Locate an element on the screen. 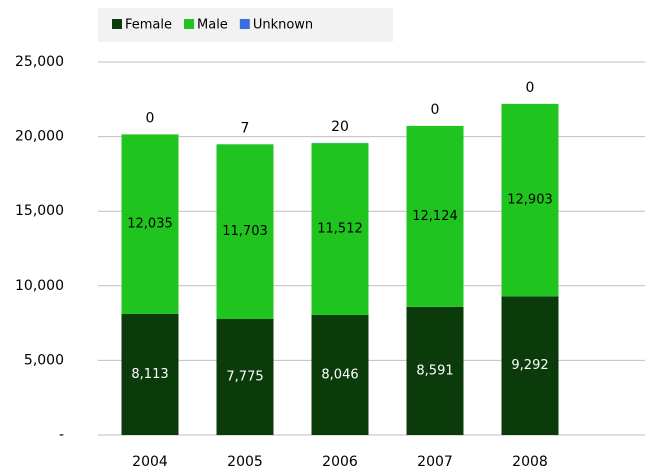  data-label: 8,591 is located at coordinates (434, 370).